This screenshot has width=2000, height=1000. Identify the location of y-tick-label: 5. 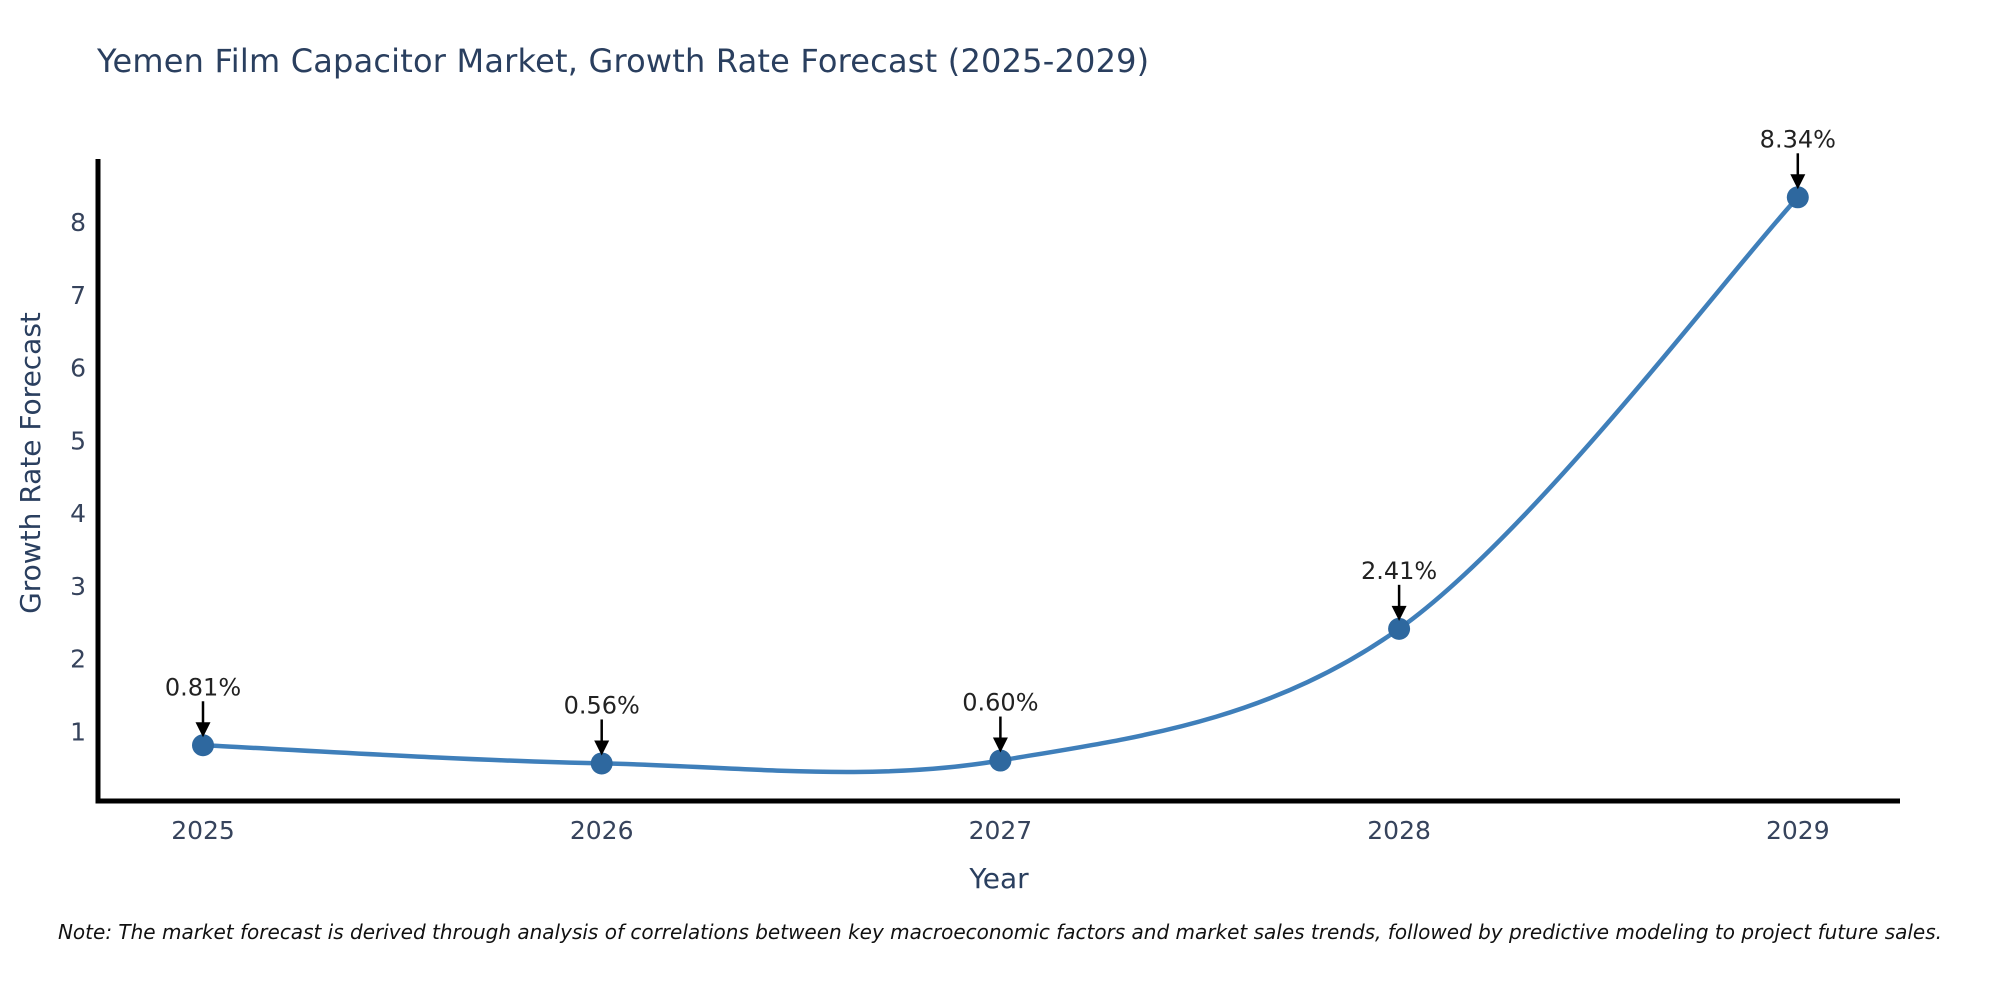
(78, 440).